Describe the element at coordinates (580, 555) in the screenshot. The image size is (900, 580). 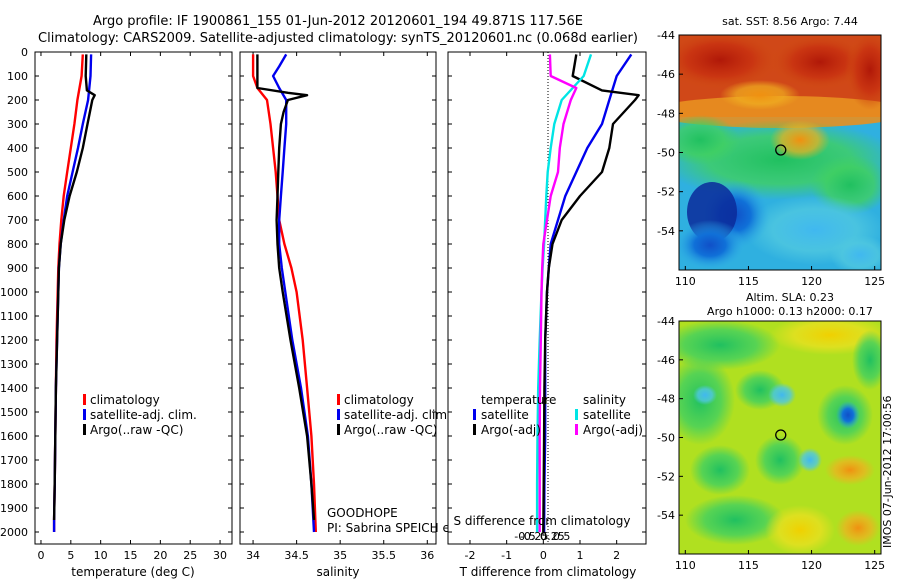
I see `x-tick-label: 1` at that location.